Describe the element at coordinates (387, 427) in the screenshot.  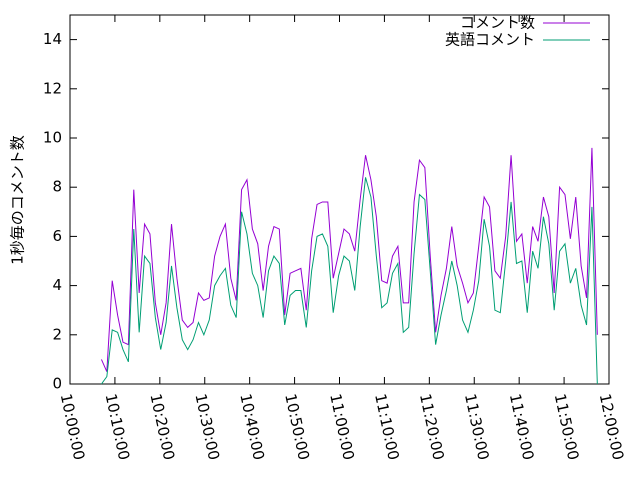
I see `x-tick-label: 11:10:00` at that location.